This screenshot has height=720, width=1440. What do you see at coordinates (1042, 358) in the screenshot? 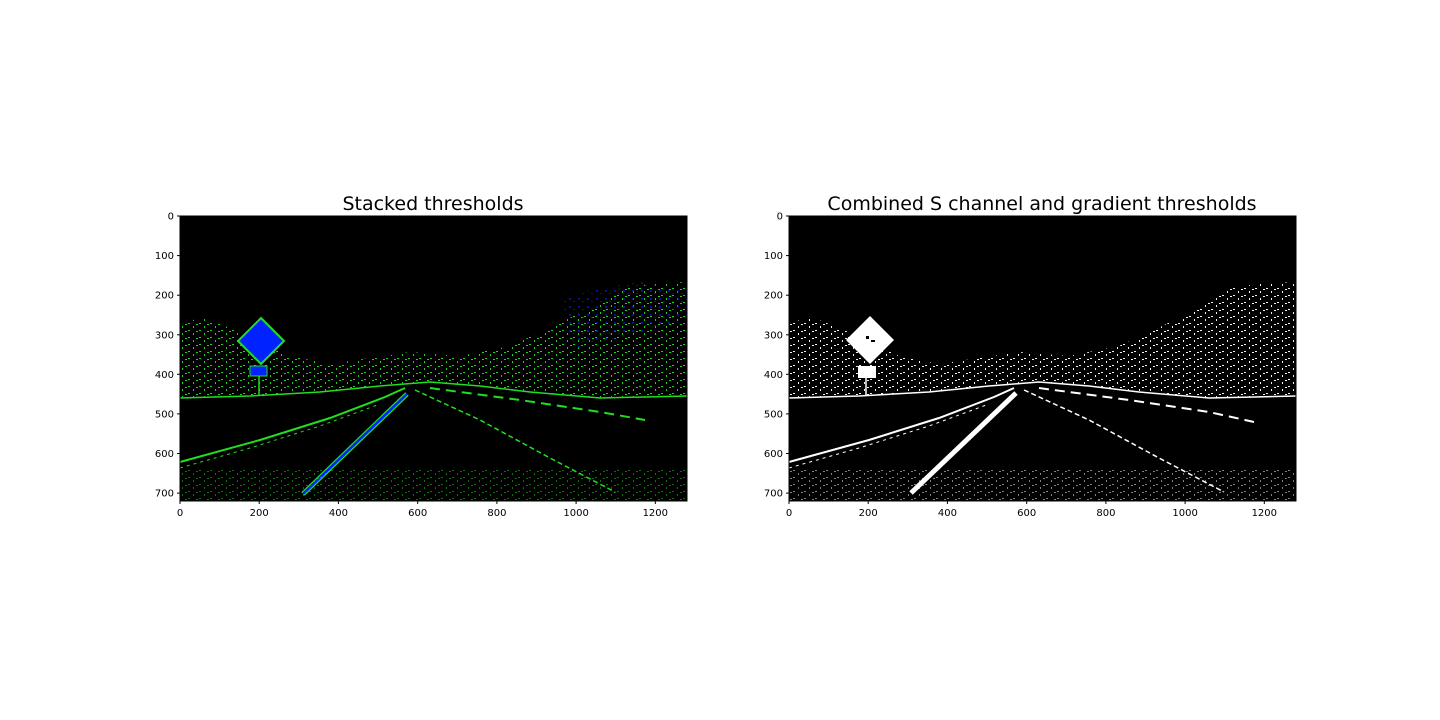
I see `image-combined-binary` at bounding box center [1042, 358].